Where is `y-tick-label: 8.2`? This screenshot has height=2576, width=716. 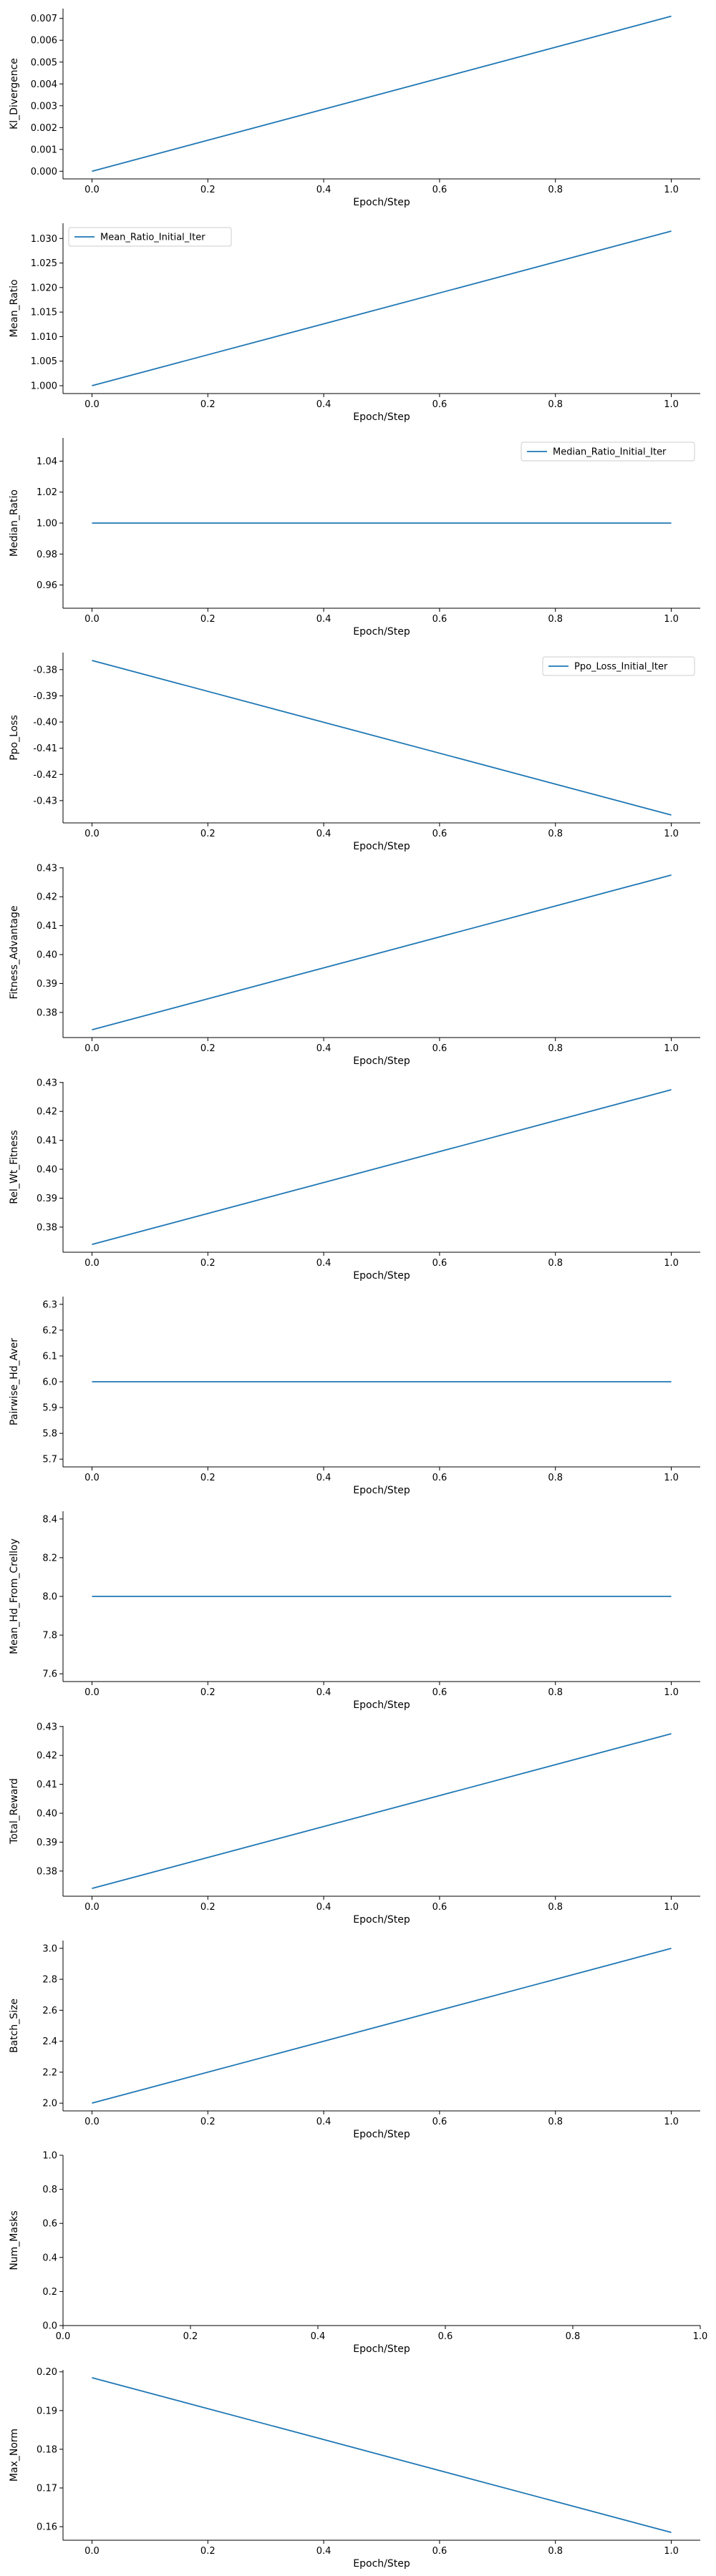
y-tick-label: 8.2 is located at coordinates (49, 1558).